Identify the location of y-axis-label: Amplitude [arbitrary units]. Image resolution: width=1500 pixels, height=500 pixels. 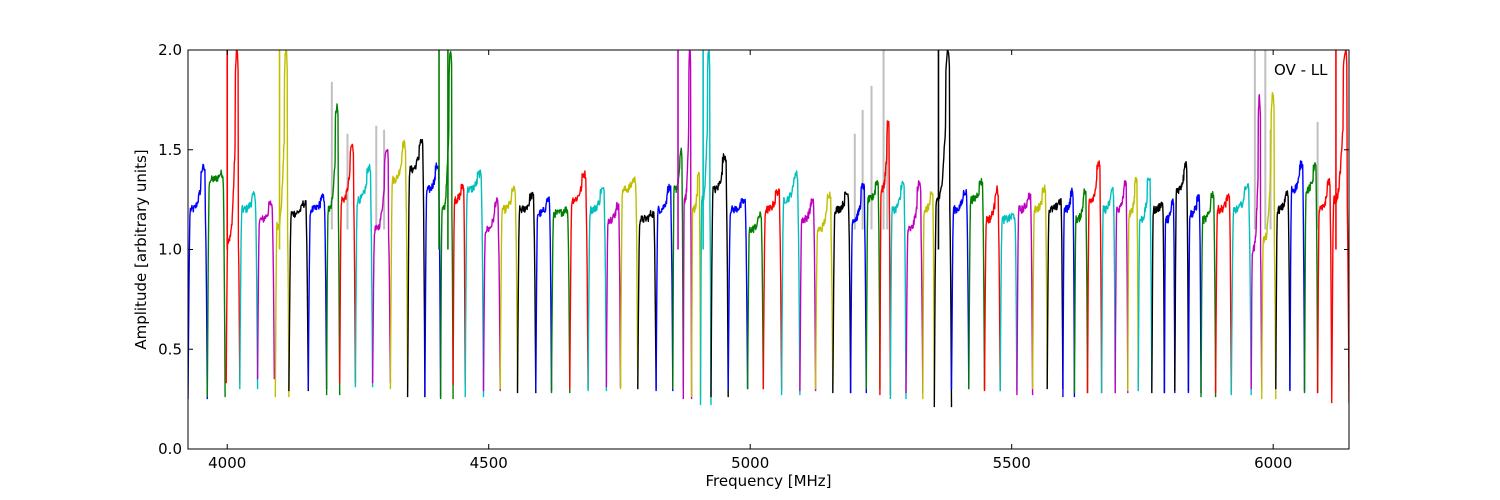
(141, 249).